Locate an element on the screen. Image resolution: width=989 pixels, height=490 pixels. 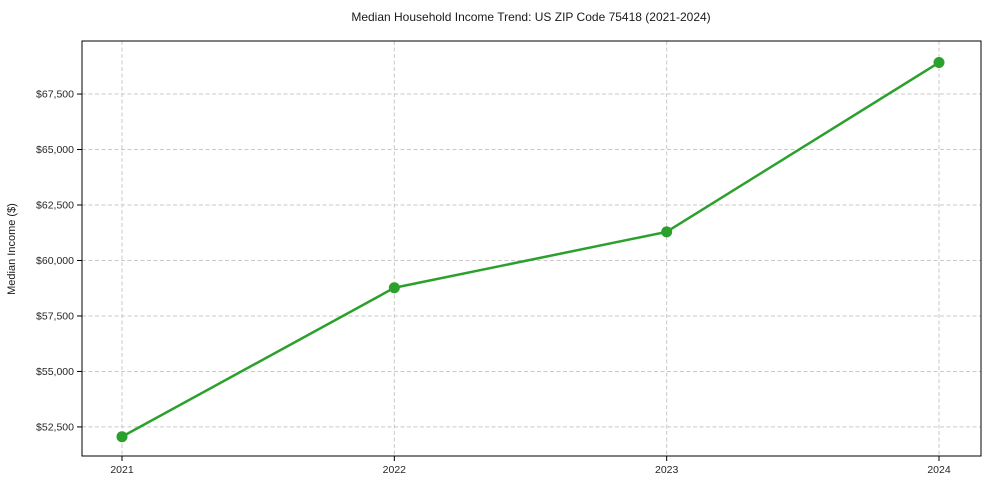
y-tick-label: $57,500 is located at coordinates (55, 316).